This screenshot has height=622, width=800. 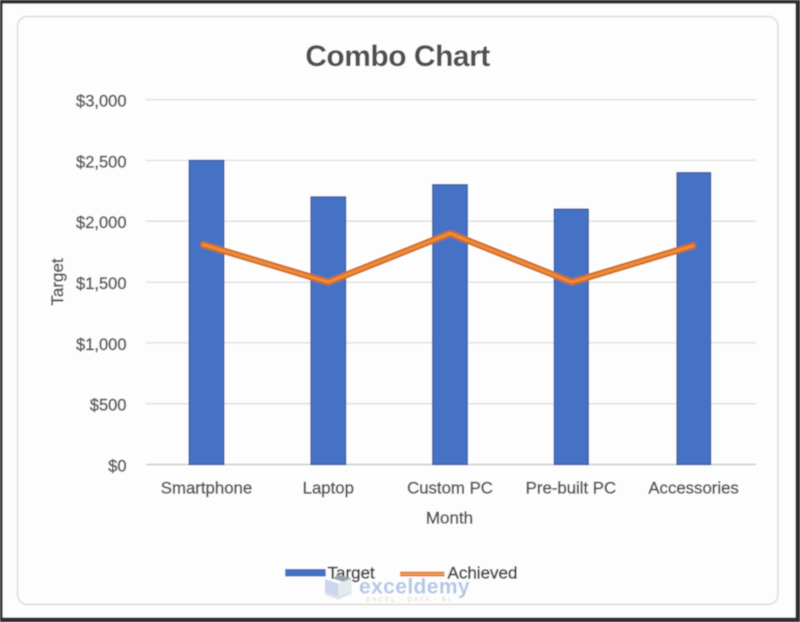 I want to click on svg-text: $1,000, so click(x=101, y=345).